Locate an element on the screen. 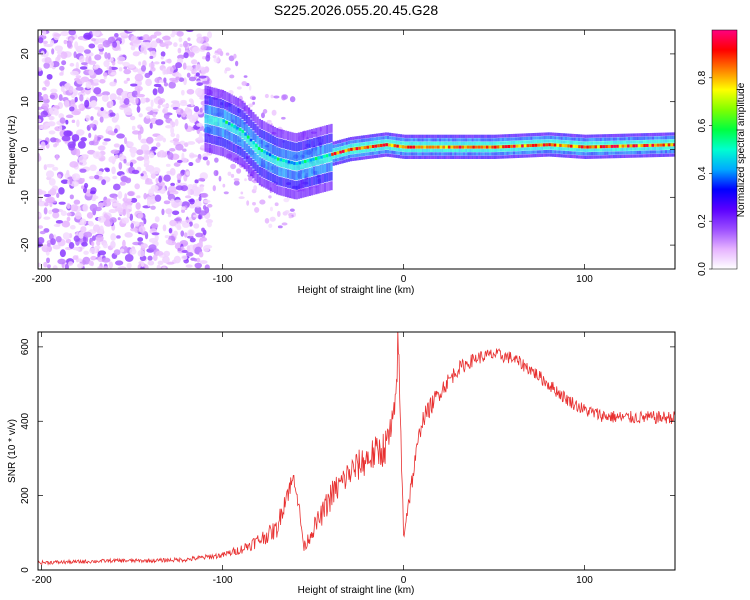 This screenshot has width=750, height=600. spectrogram-x-tick-label: 0 is located at coordinates (404, 279).